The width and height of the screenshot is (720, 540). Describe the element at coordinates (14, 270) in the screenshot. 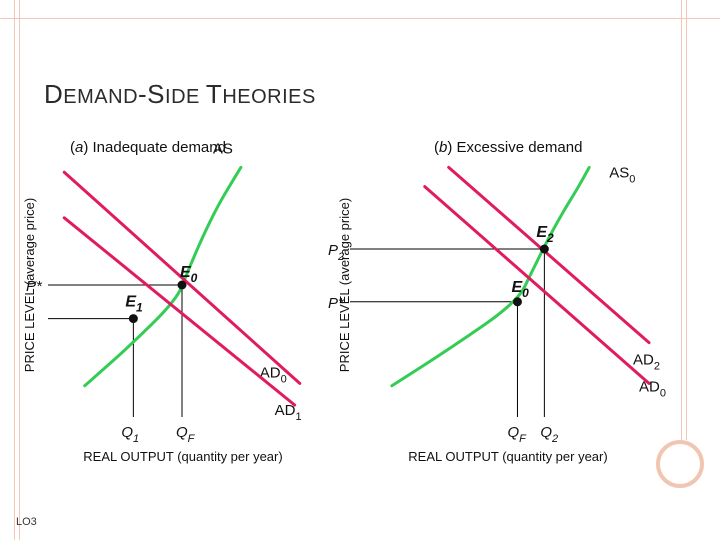

I see `frame-line-left` at that location.